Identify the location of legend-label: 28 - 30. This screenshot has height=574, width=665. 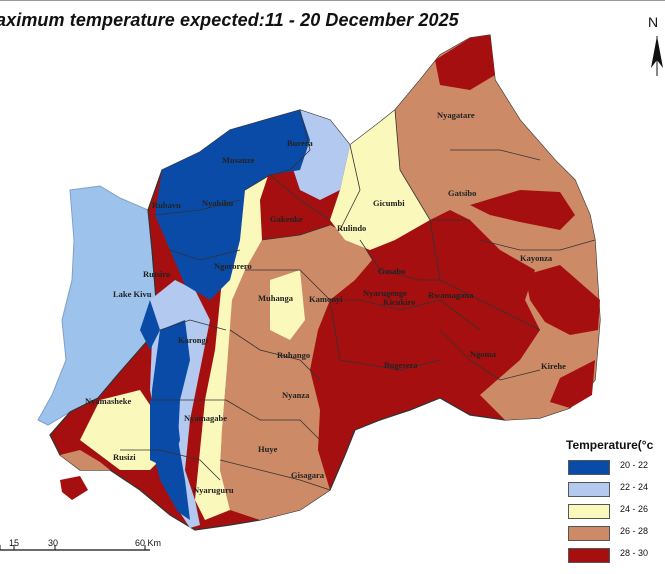
(634, 553).